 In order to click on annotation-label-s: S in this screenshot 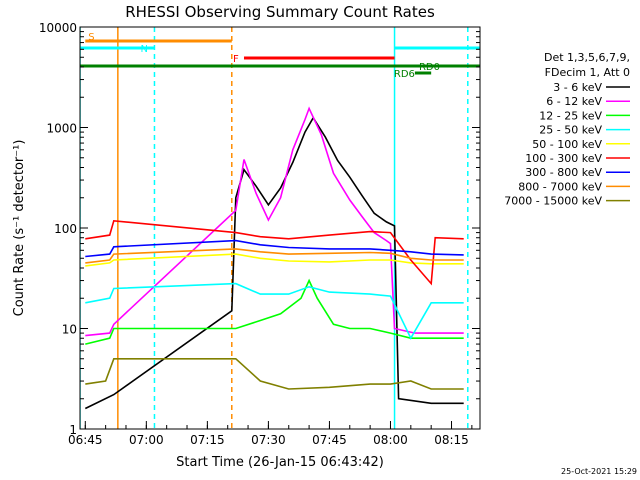, I will do `click(91, 37)`.